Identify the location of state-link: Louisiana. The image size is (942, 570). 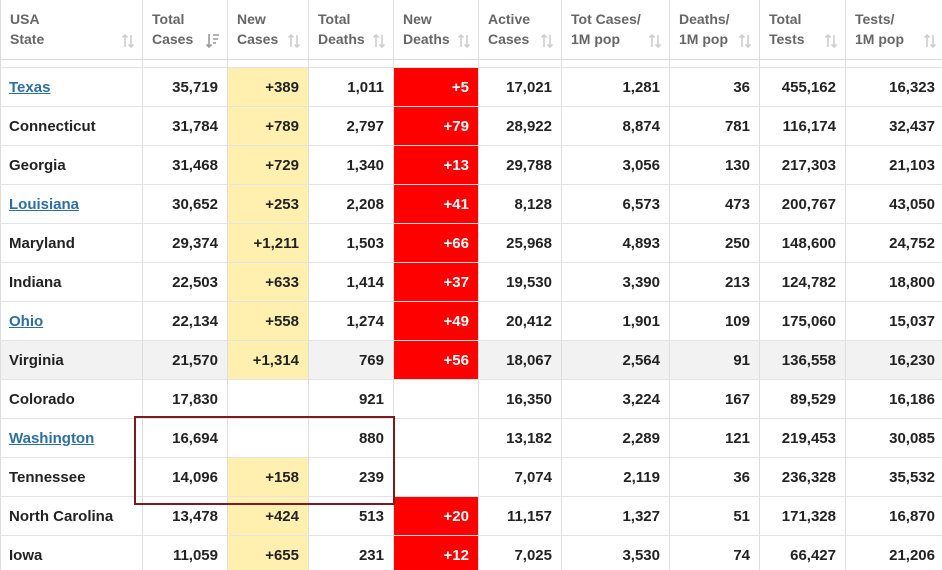
(44, 204).